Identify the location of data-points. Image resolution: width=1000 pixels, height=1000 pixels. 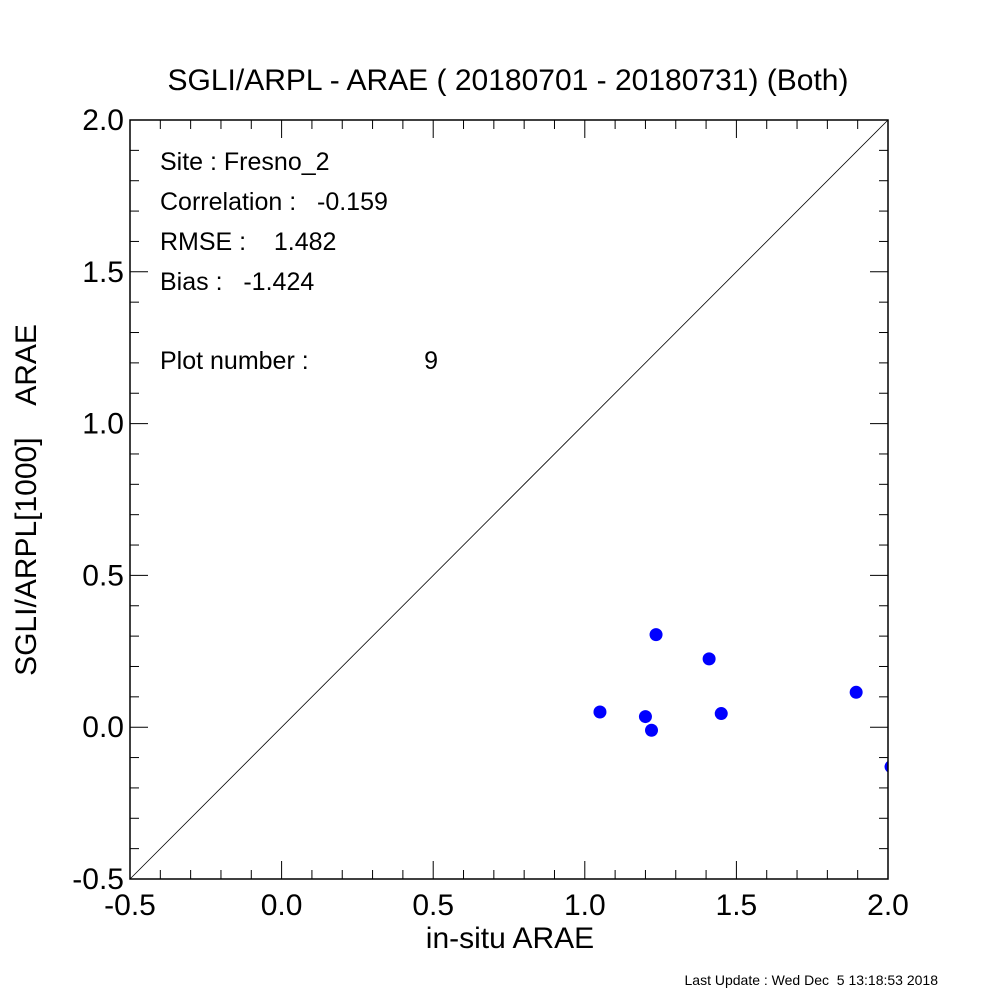
(740, 700).